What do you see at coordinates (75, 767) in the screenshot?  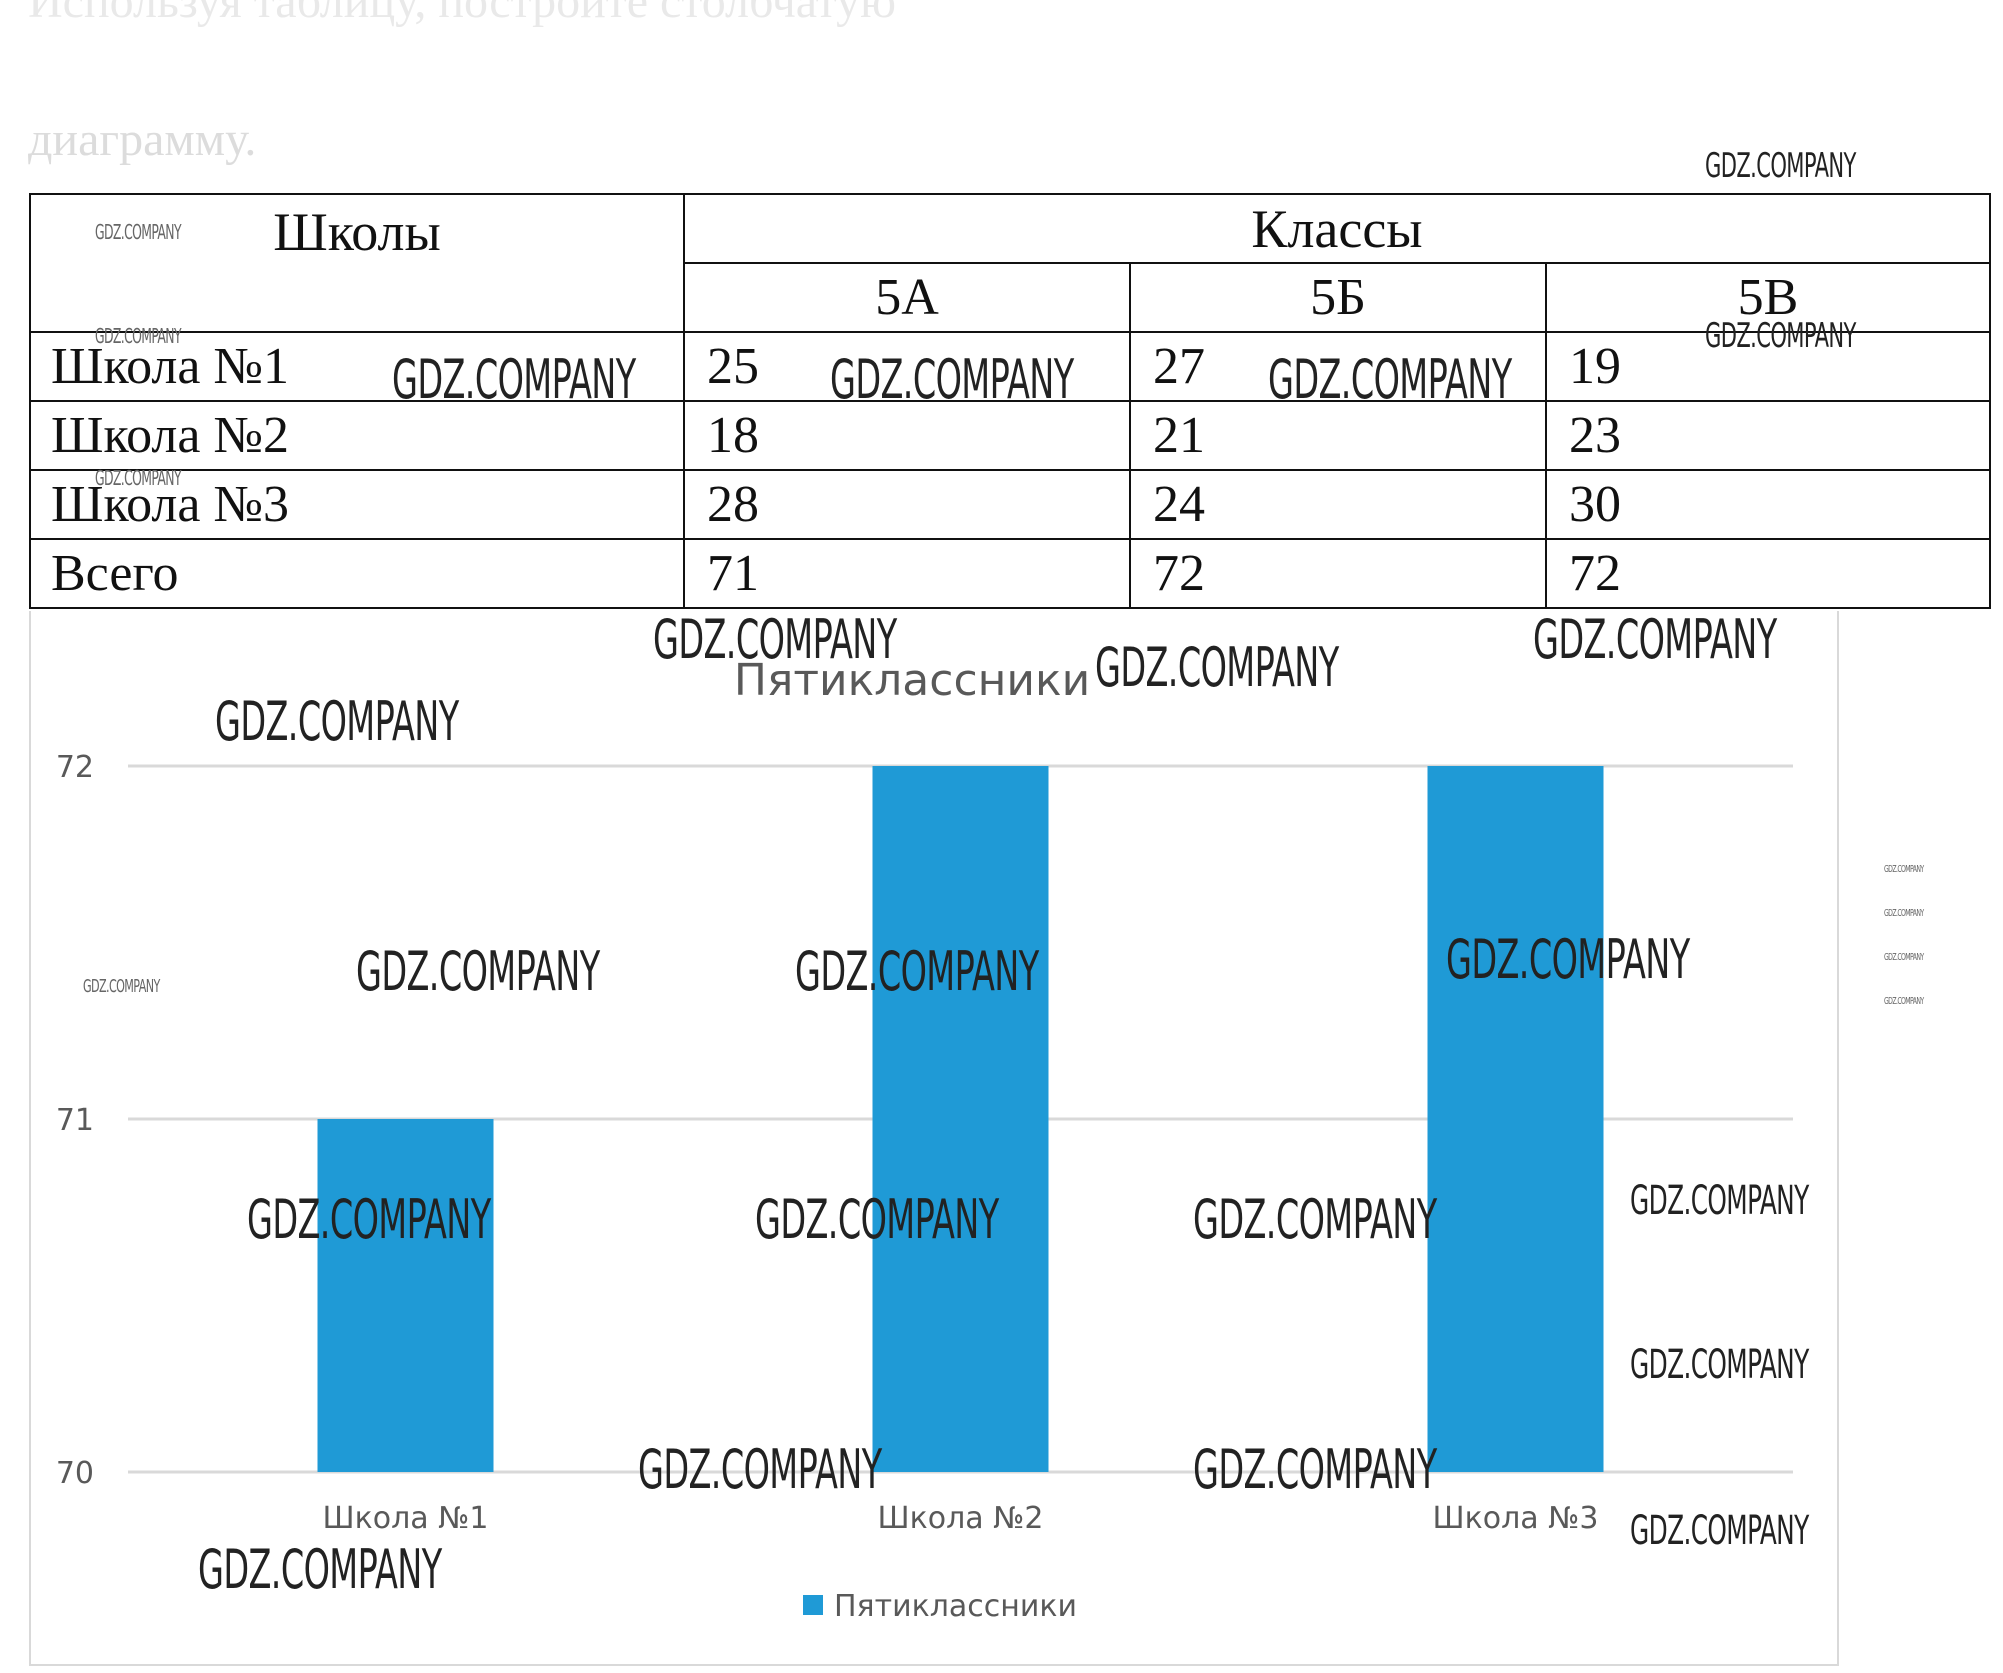 I see `y-tick-label: 72` at bounding box center [75, 767].